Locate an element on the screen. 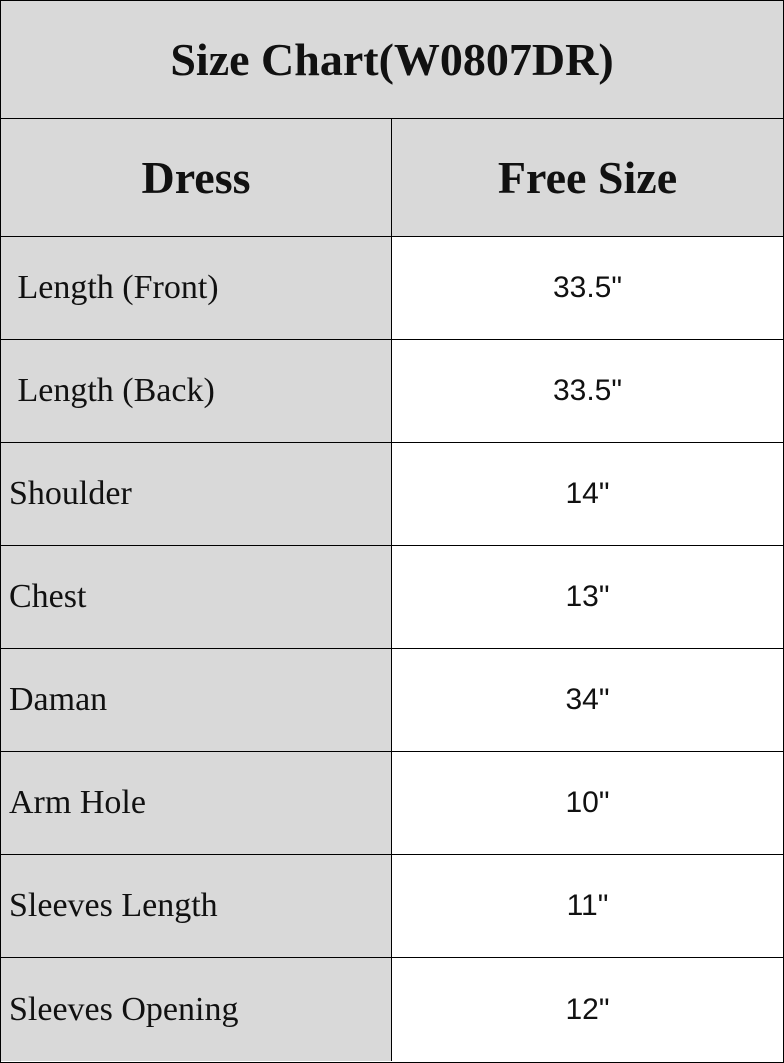 The image size is (784, 1063). table-row: Daman 34" is located at coordinates (392, 700).